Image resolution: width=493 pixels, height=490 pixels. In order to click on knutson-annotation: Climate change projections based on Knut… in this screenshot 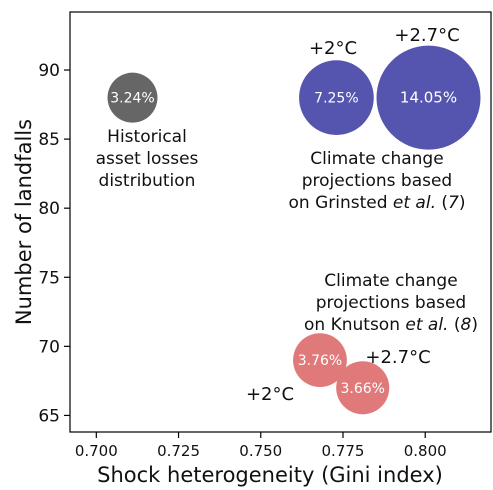, I will do `click(391, 303)`.